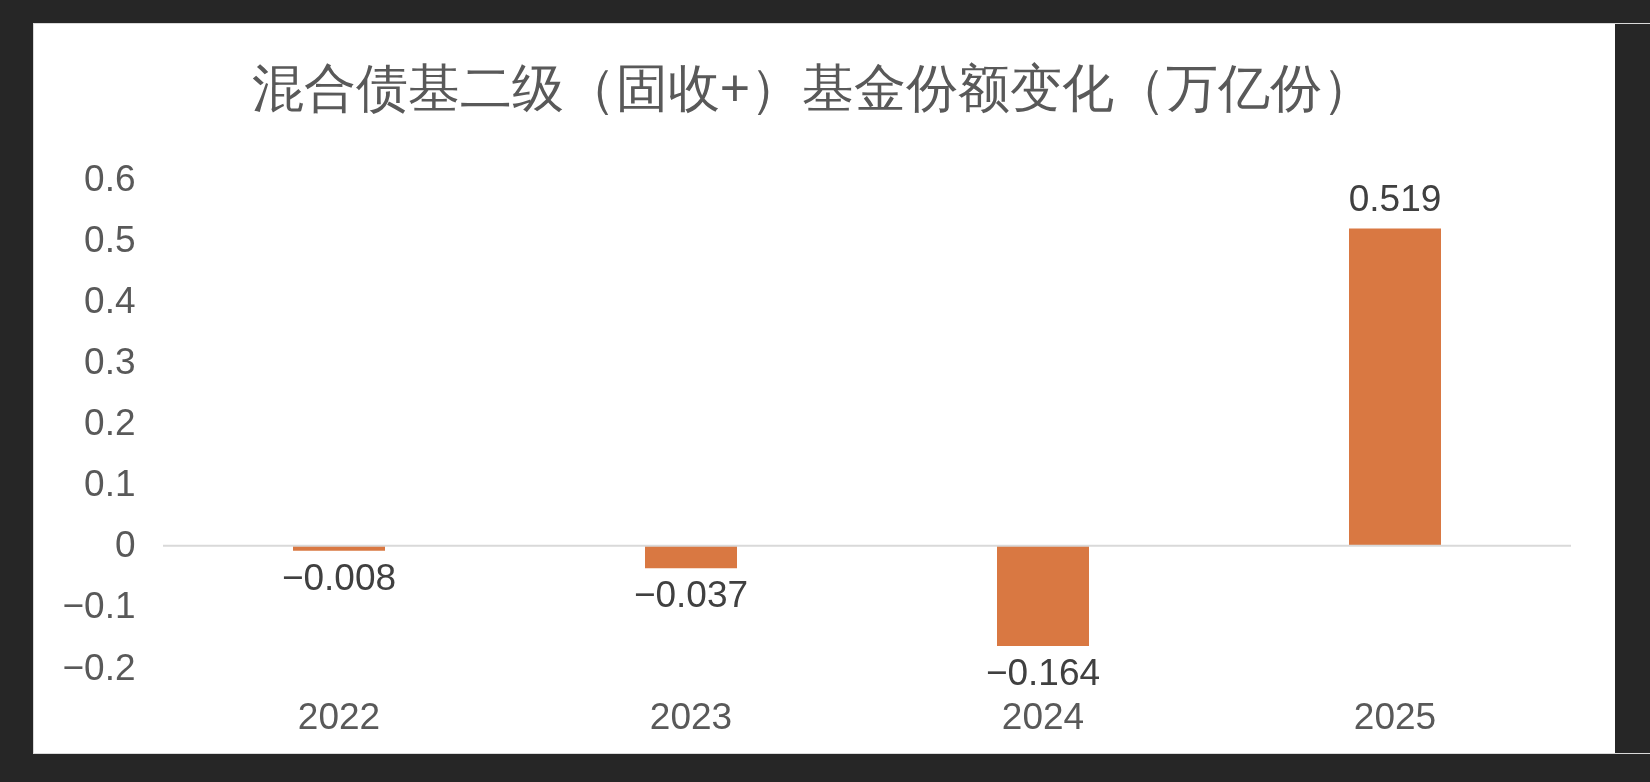 The width and height of the screenshot is (1650, 782). Describe the element at coordinates (691, 716) in the screenshot. I see `x-tick-label: 2023` at that location.